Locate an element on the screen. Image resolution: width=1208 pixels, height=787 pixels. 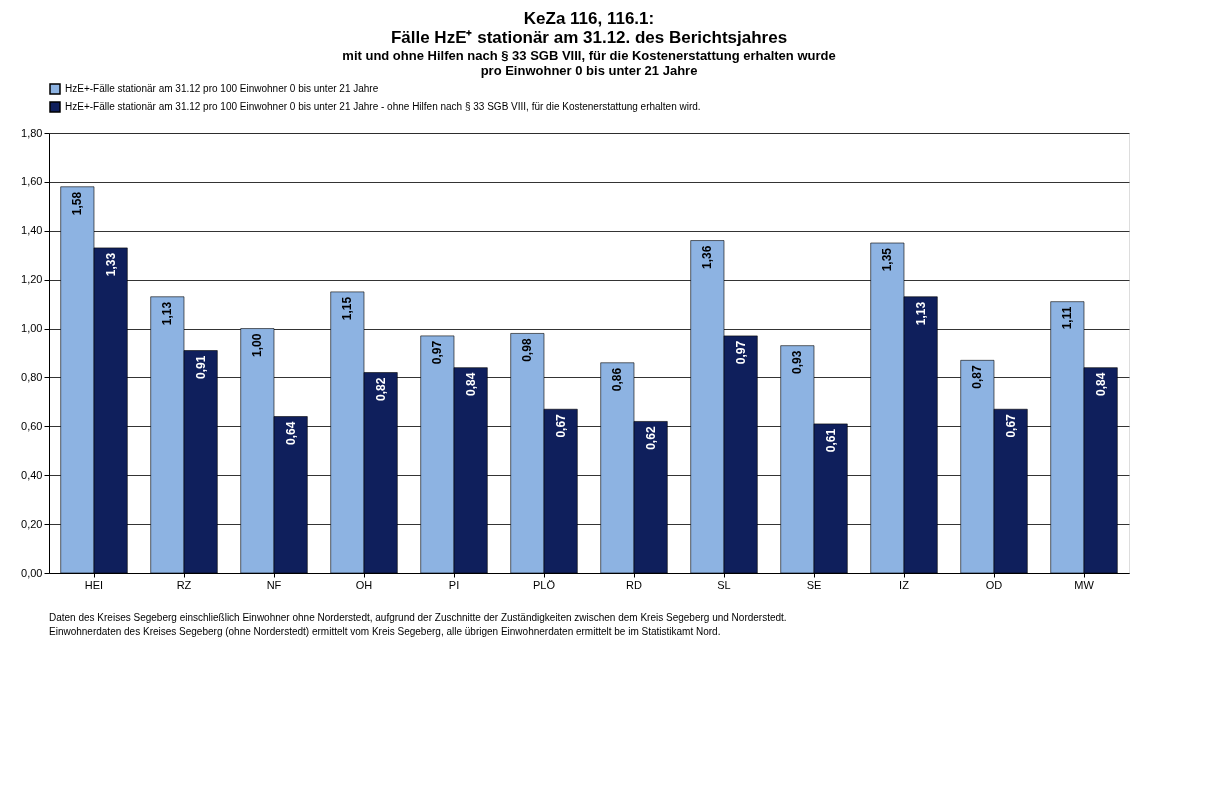
text: 1,36 is located at coordinates (707, 257).